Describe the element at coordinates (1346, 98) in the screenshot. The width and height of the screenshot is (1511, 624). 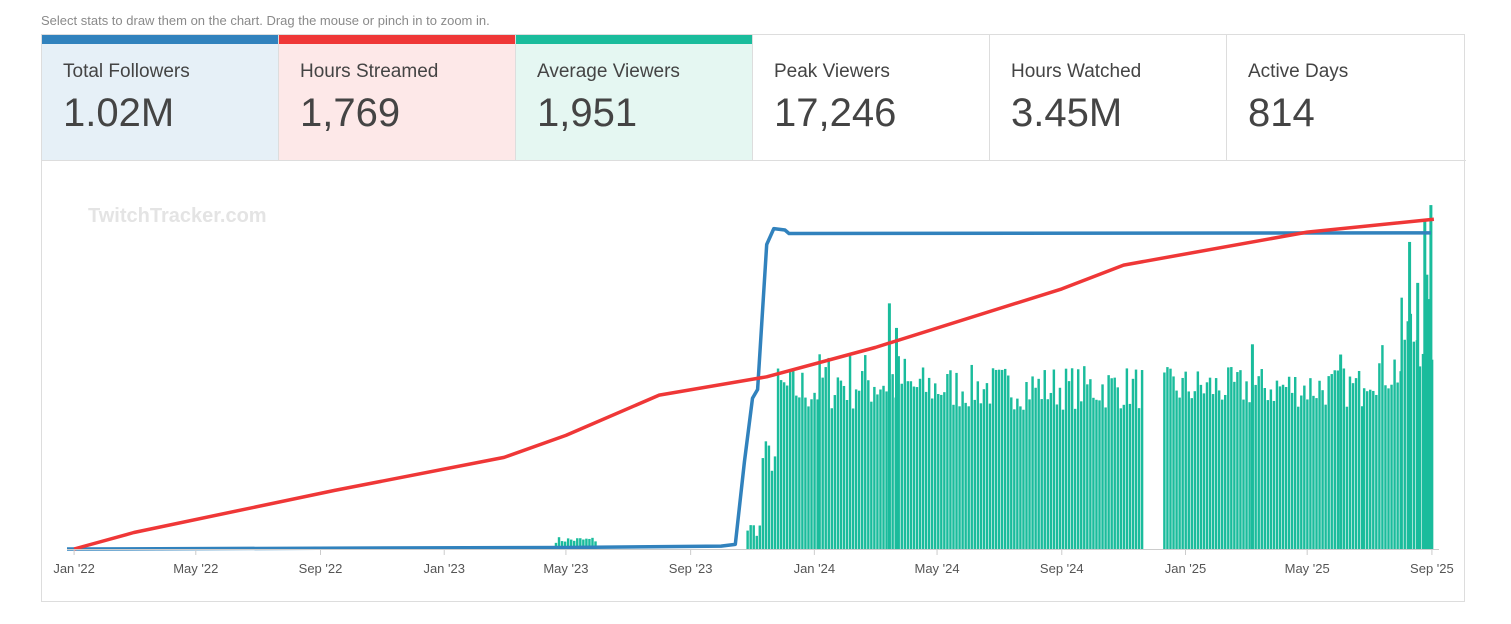
I see `stat-active-days: Active Days 814` at that location.